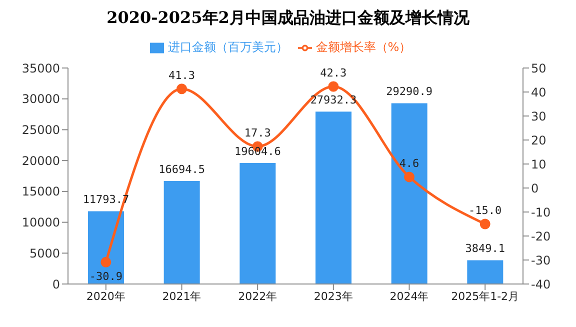  What do you see at coordinates (409, 163) in the screenshot?
I see `data-label: 4.6` at bounding box center [409, 163].